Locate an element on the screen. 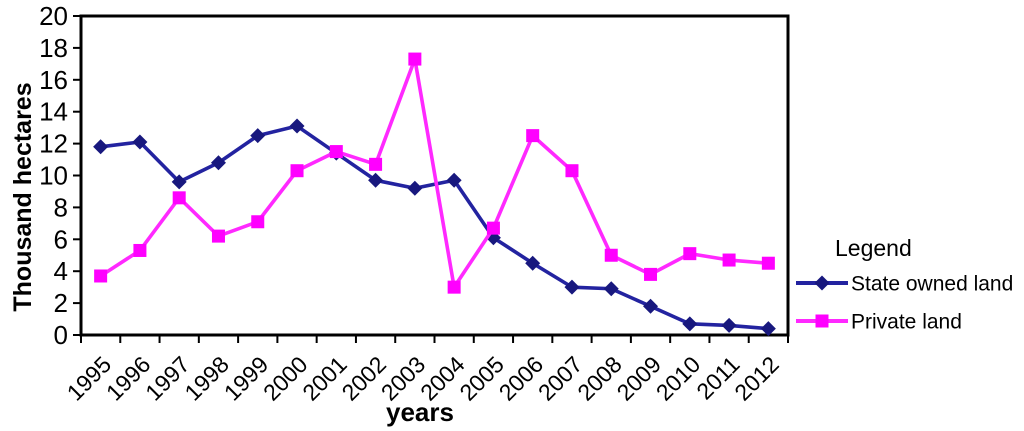 This screenshot has height=431, width=1024. y-tick-label: 2 is located at coordinates (61, 303).